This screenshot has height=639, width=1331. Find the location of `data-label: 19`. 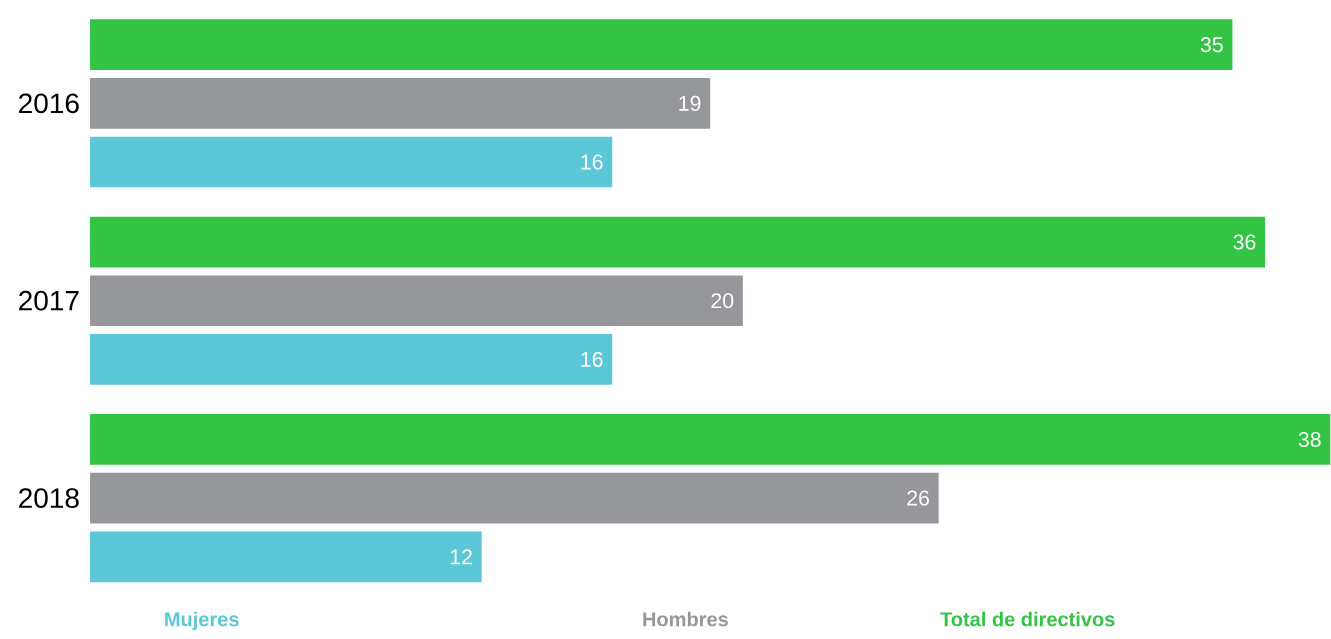

data-label: 19 is located at coordinates (690, 103).